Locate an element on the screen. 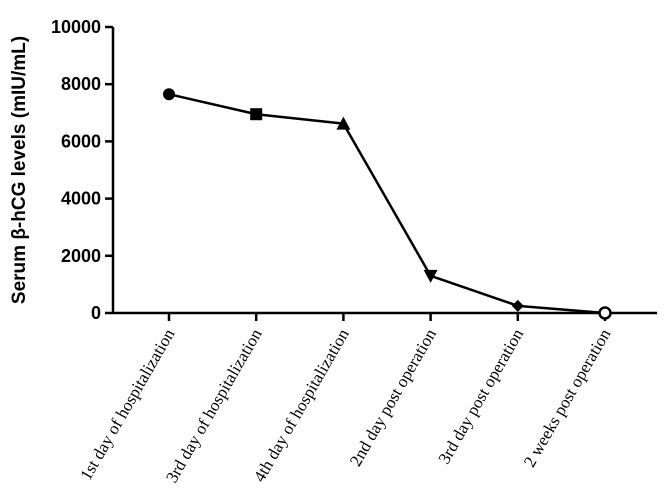 This screenshot has width=670, height=503. y-tick-label: 8000 is located at coordinates (81, 84).